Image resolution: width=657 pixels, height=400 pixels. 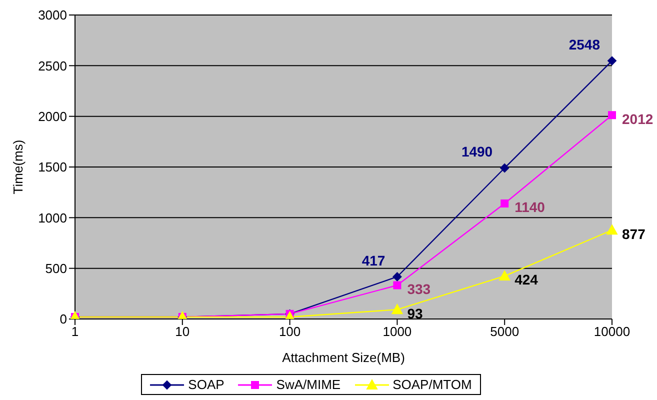 What do you see at coordinates (182, 332) in the screenshot?
I see `x-tick-label: 10` at bounding box center [182, 332].